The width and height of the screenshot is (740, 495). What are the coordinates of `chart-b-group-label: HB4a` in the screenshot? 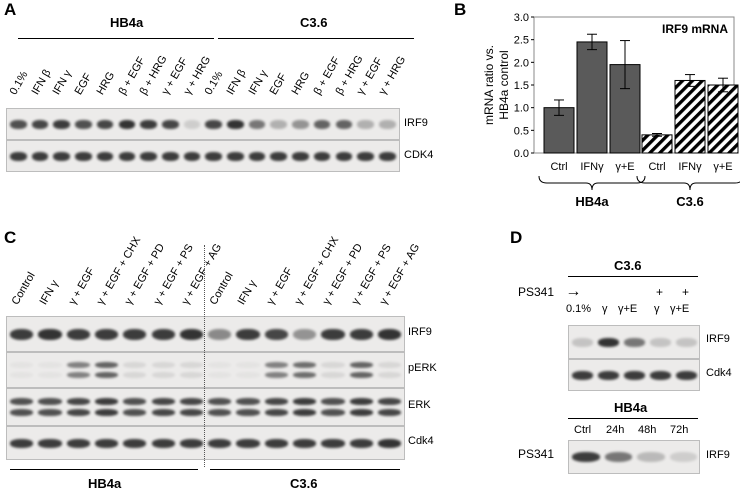 It's located at (592, 201).